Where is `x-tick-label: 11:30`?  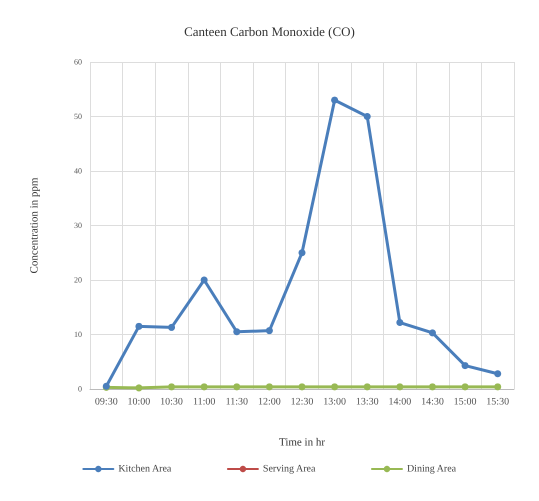
x-tick-label: 11:30 is located at coordinates (237, 402).